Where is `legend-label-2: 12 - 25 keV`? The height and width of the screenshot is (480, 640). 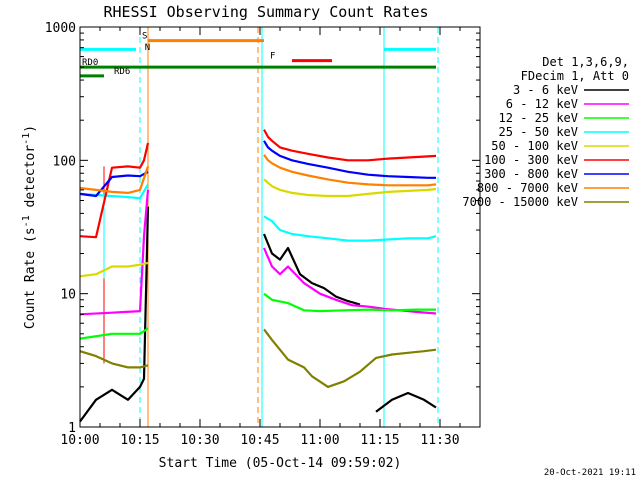
legend-label-2: 12 - 25 keV is located at coordinates (538, 118).